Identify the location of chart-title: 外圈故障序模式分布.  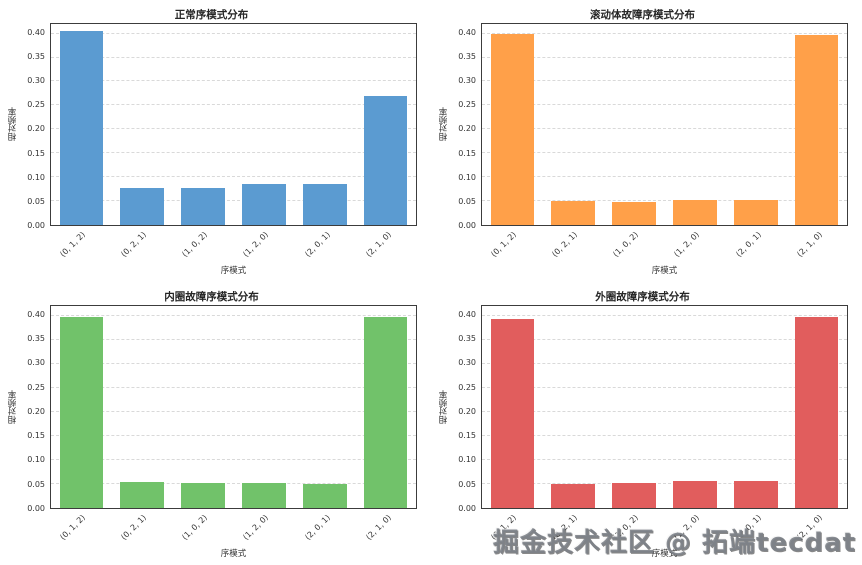
(642, 297).